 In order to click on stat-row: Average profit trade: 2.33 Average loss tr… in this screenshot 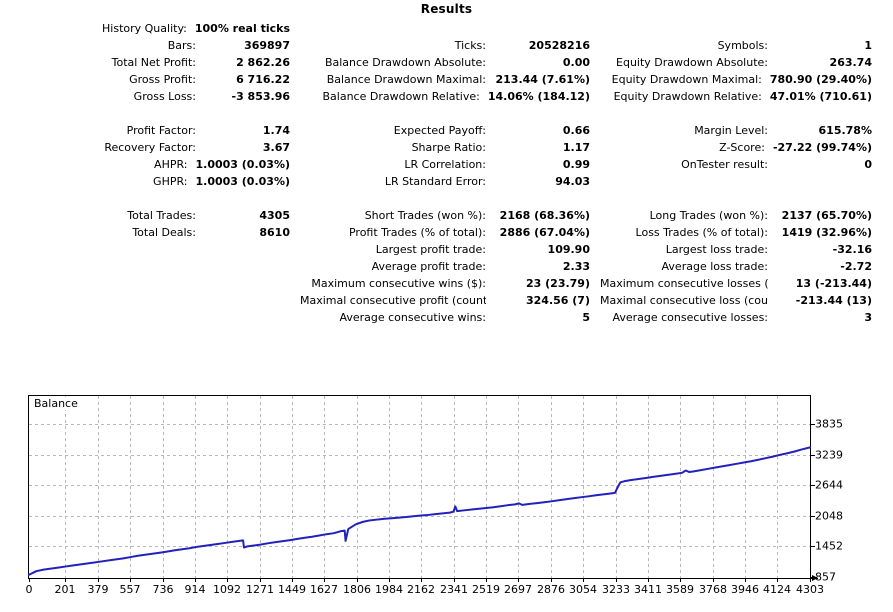, I will do `click(446, 266)`.